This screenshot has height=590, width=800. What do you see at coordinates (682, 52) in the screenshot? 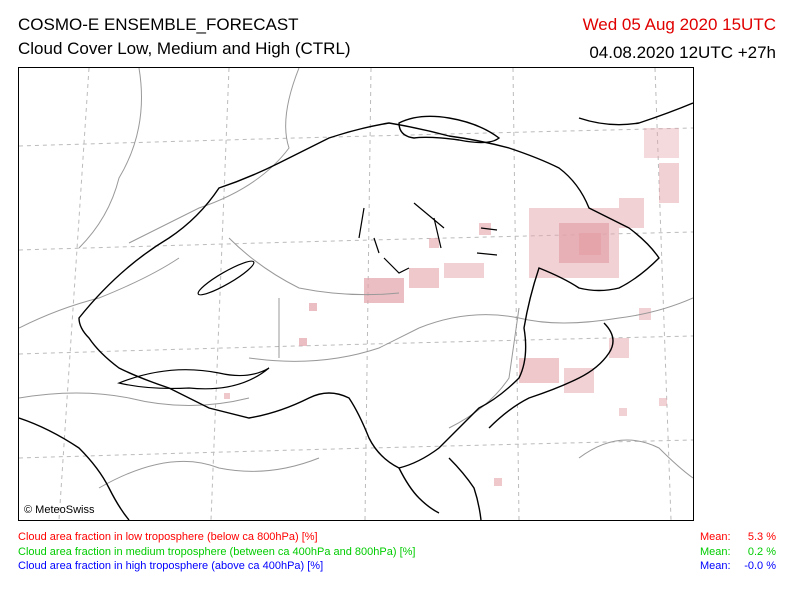
I see `run-time: 04.08.2020 12UTC +27h` at bounding box center [682, 52].